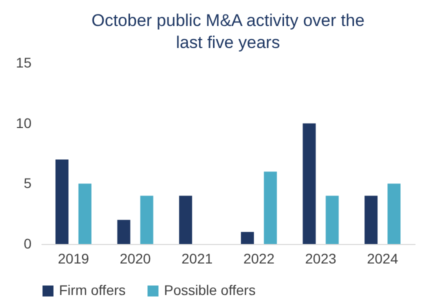  I want to click on y-tick-label: 0, so click(28, 244).